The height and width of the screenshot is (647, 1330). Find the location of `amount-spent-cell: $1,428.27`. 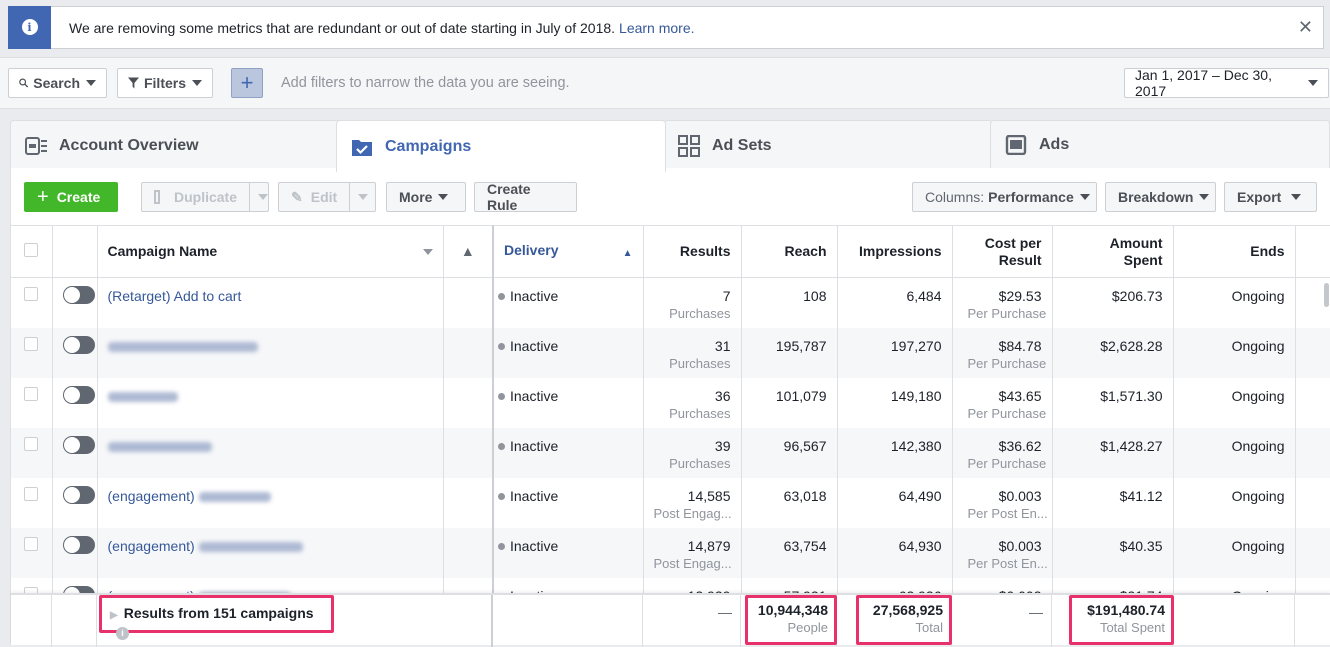

amount-spent-cell: $1,428.27 is located at coordinates (1113, 452).